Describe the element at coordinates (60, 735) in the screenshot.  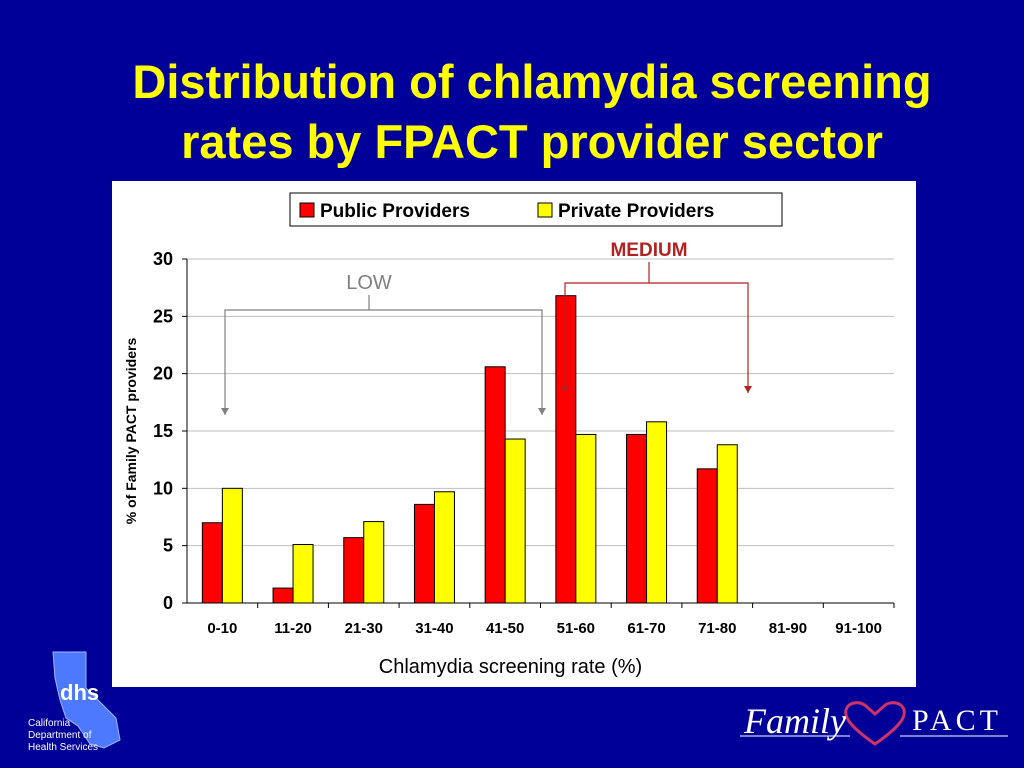
I see `dhs-line-2: Department of` at that location.